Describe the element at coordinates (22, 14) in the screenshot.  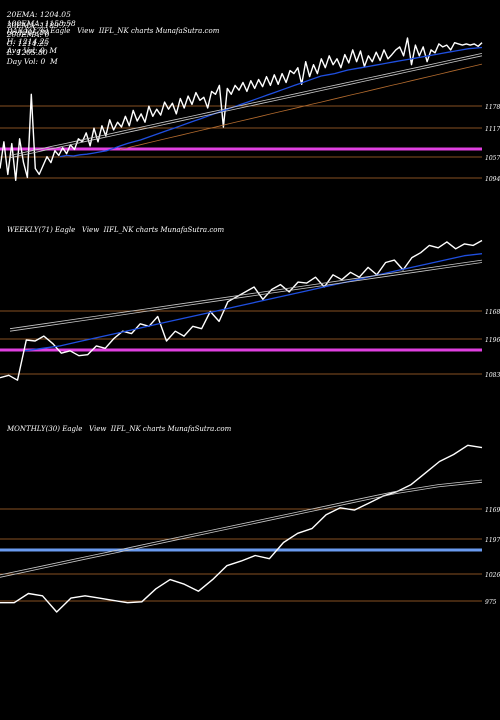
I see `header-20ema-label: 20EMA:` at that location.